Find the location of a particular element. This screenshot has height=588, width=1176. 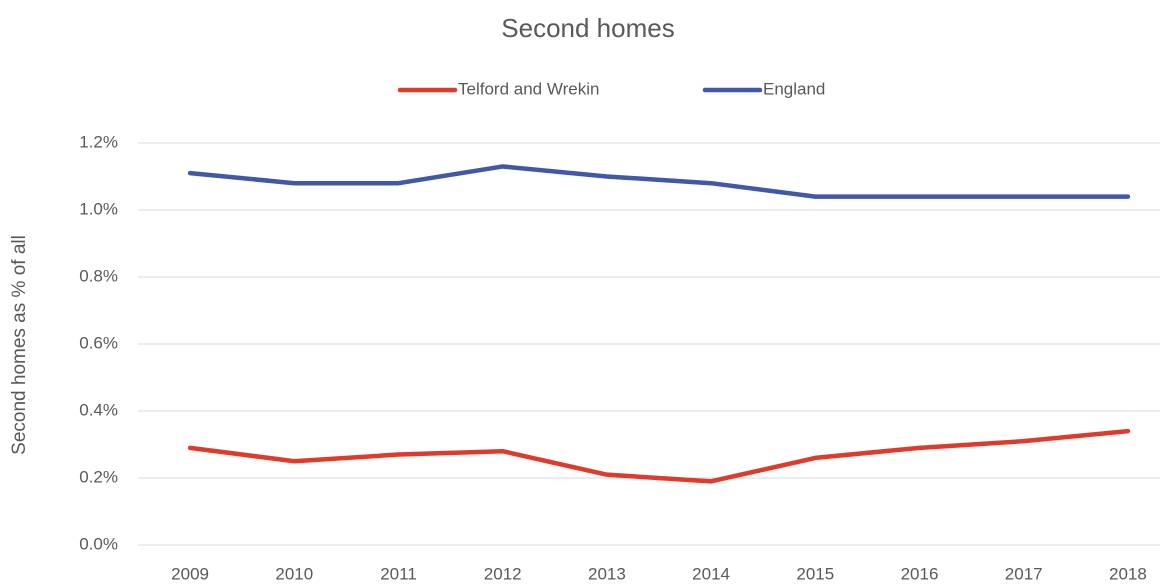

x-tick-label: 2010 is located at coordinates (294, 573).